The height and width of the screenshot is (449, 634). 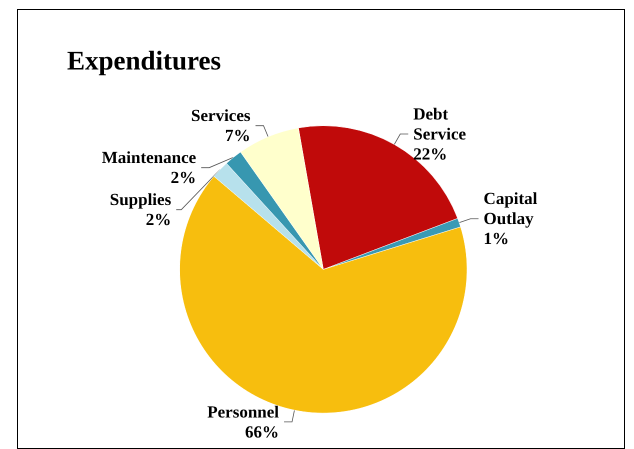 What do you see at coordinates (141, 200) in the screenshot?
I see `slice-label: Supplies` at bounding box center [141, 200].